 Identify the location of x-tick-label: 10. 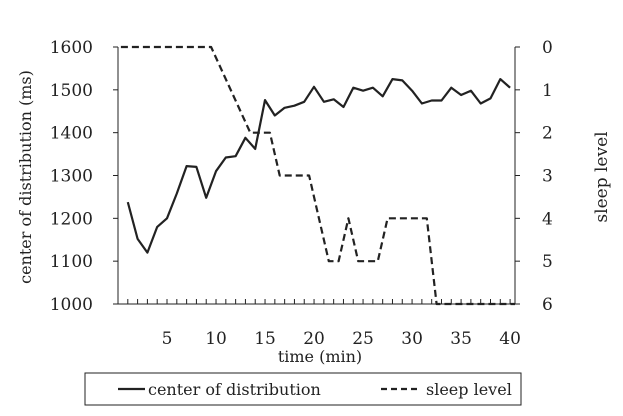
(216, 339).